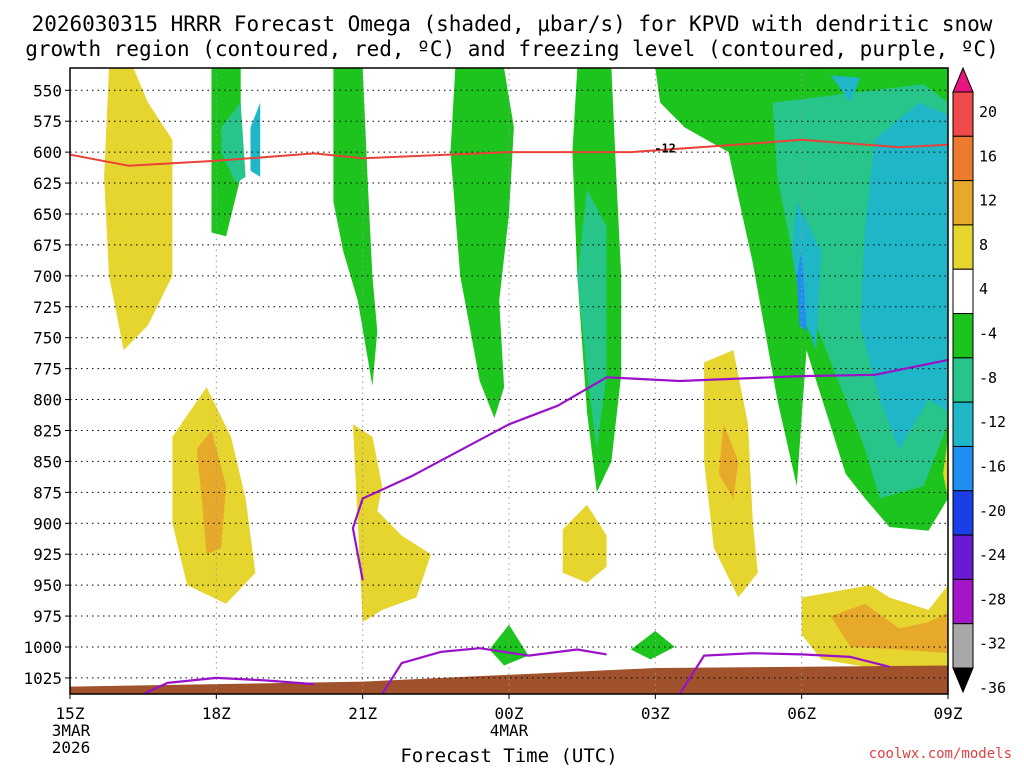  I want to click on colorbar-label-3: 8, so click(983, 245).